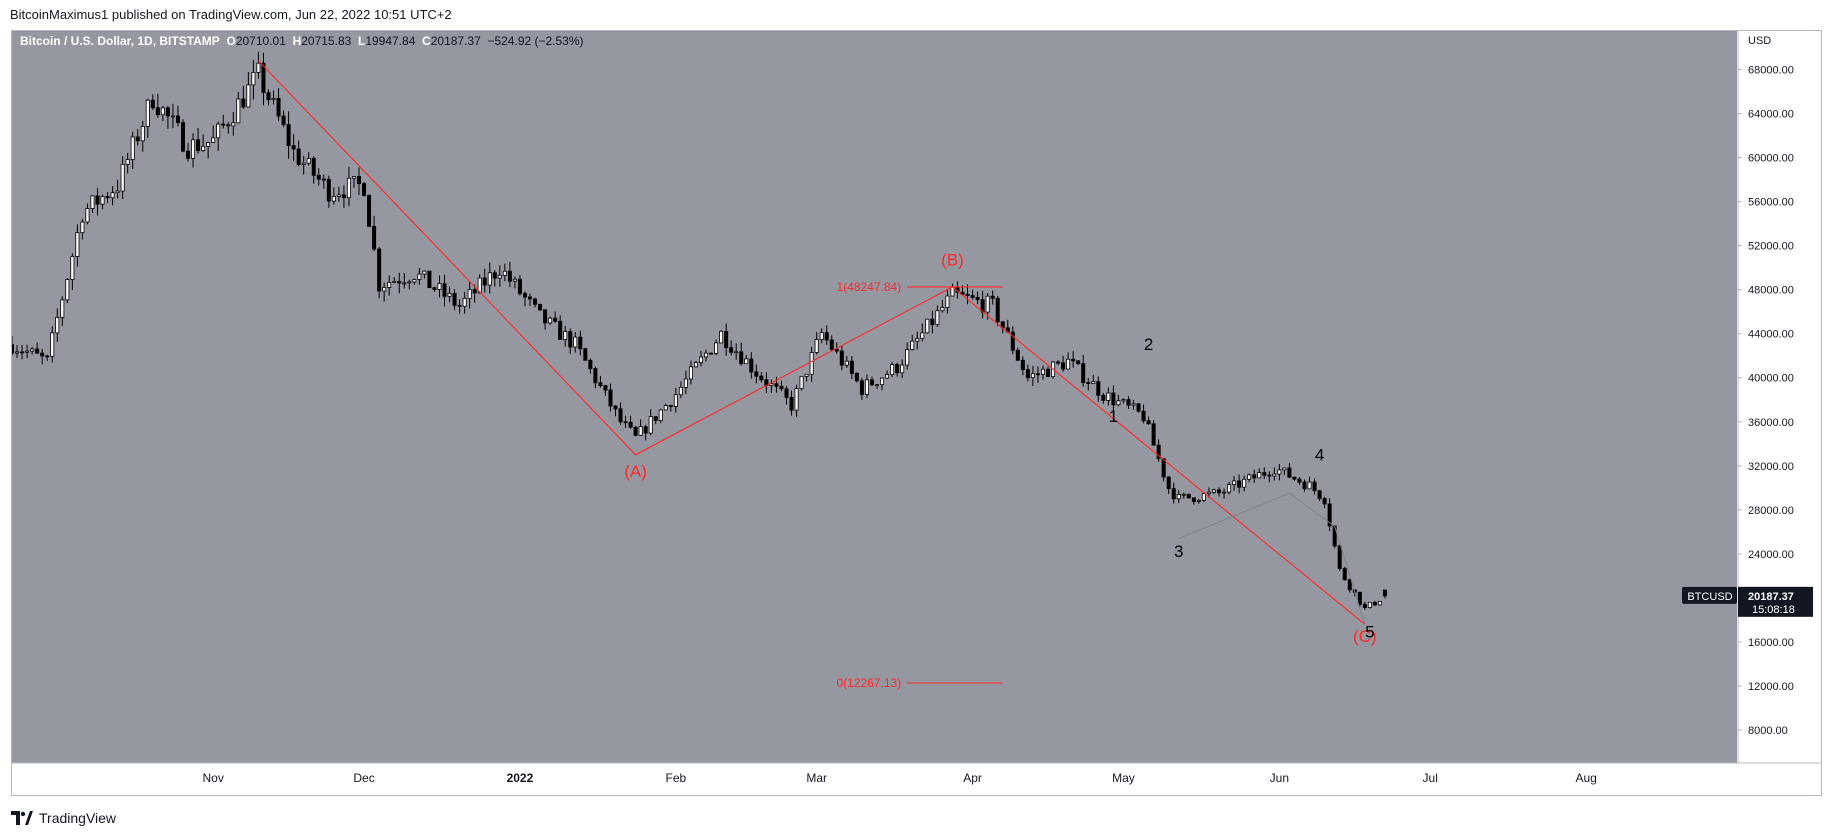  Describe the element at coordinates (1709, 595) in the screenshot. I see `symbol-badge: BTCUSD` at that location.